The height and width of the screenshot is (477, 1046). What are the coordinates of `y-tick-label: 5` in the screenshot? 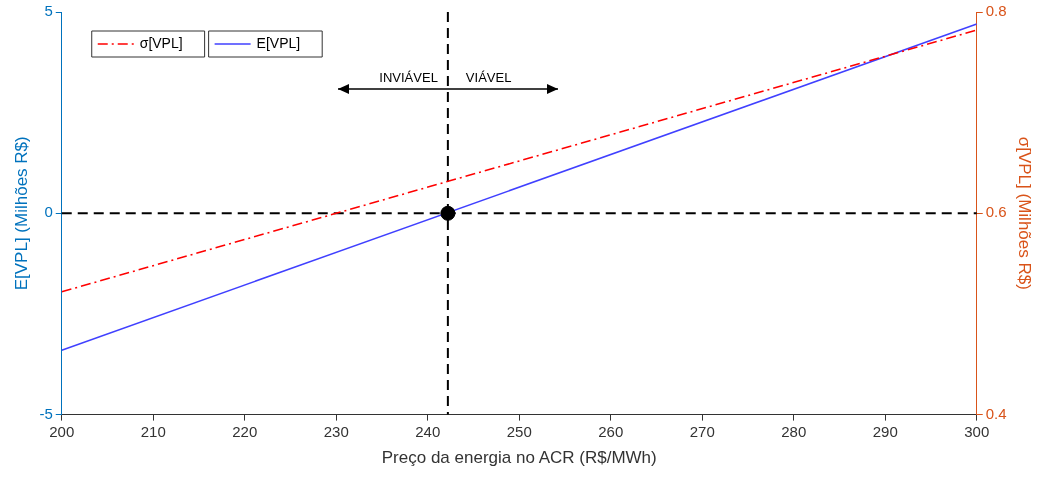 It's located at (48, 11).